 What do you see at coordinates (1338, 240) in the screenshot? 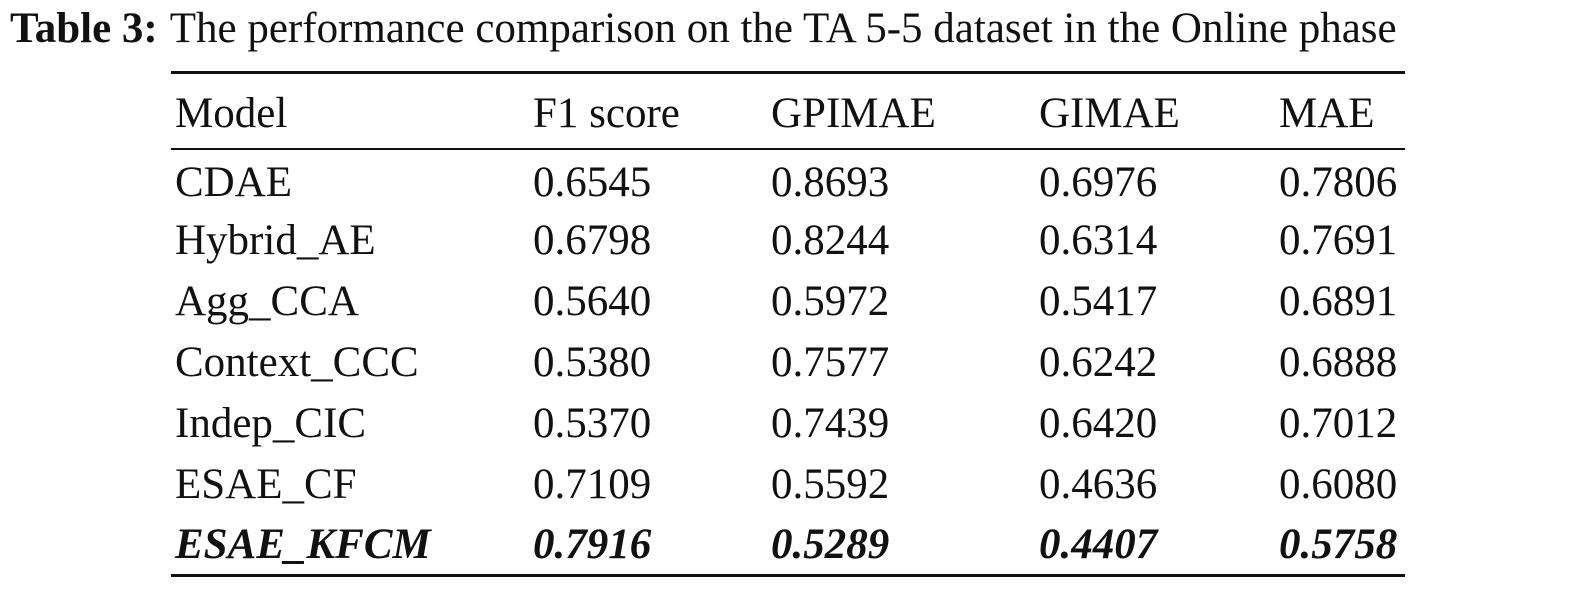
I see `mae-cell: 0.7691` at bounding box center [1338, 240].